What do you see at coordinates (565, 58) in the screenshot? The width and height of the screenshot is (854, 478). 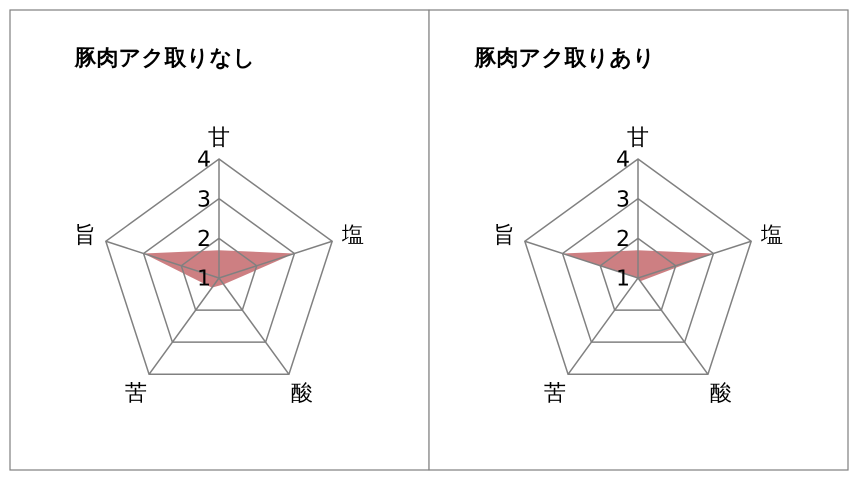 I see `chart-title: 豚肉アク取りあり` at bounding box center [565, 58].